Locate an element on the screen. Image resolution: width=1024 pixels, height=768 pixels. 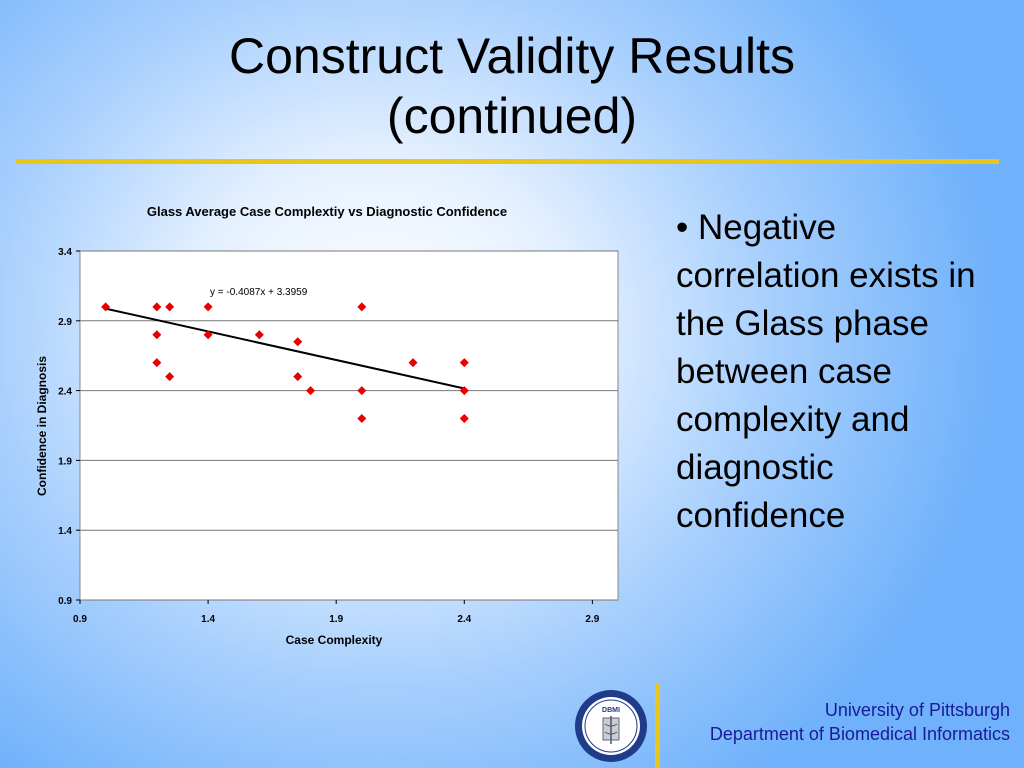
y-tick-label: 3.4 is located at coordinates (65, 252).